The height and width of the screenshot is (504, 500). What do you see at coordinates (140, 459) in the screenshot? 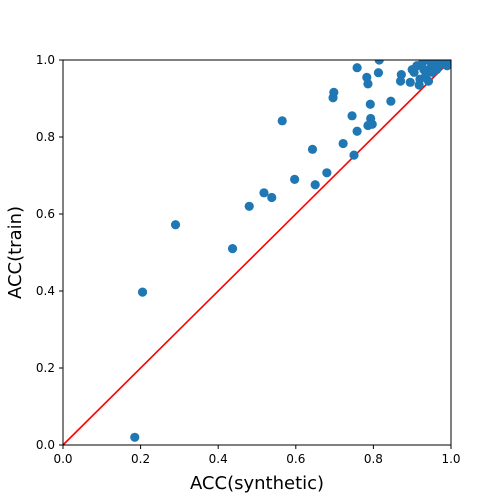
I see `x-tick-label: 0.2` at bounding box center [140, 459].